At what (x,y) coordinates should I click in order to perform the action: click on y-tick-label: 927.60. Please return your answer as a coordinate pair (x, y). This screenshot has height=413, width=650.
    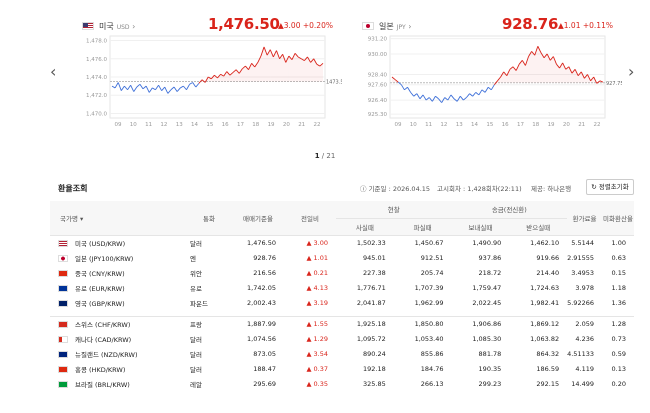
    Looking at the image, I should click on (378, 86).